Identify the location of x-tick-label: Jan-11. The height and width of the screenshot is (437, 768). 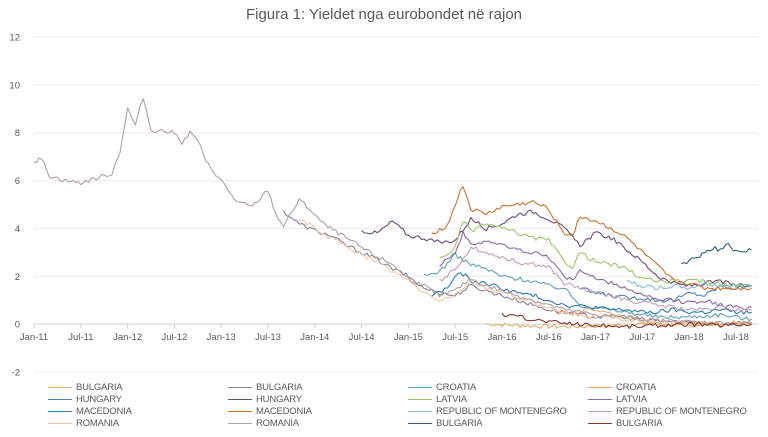
(34, 337).